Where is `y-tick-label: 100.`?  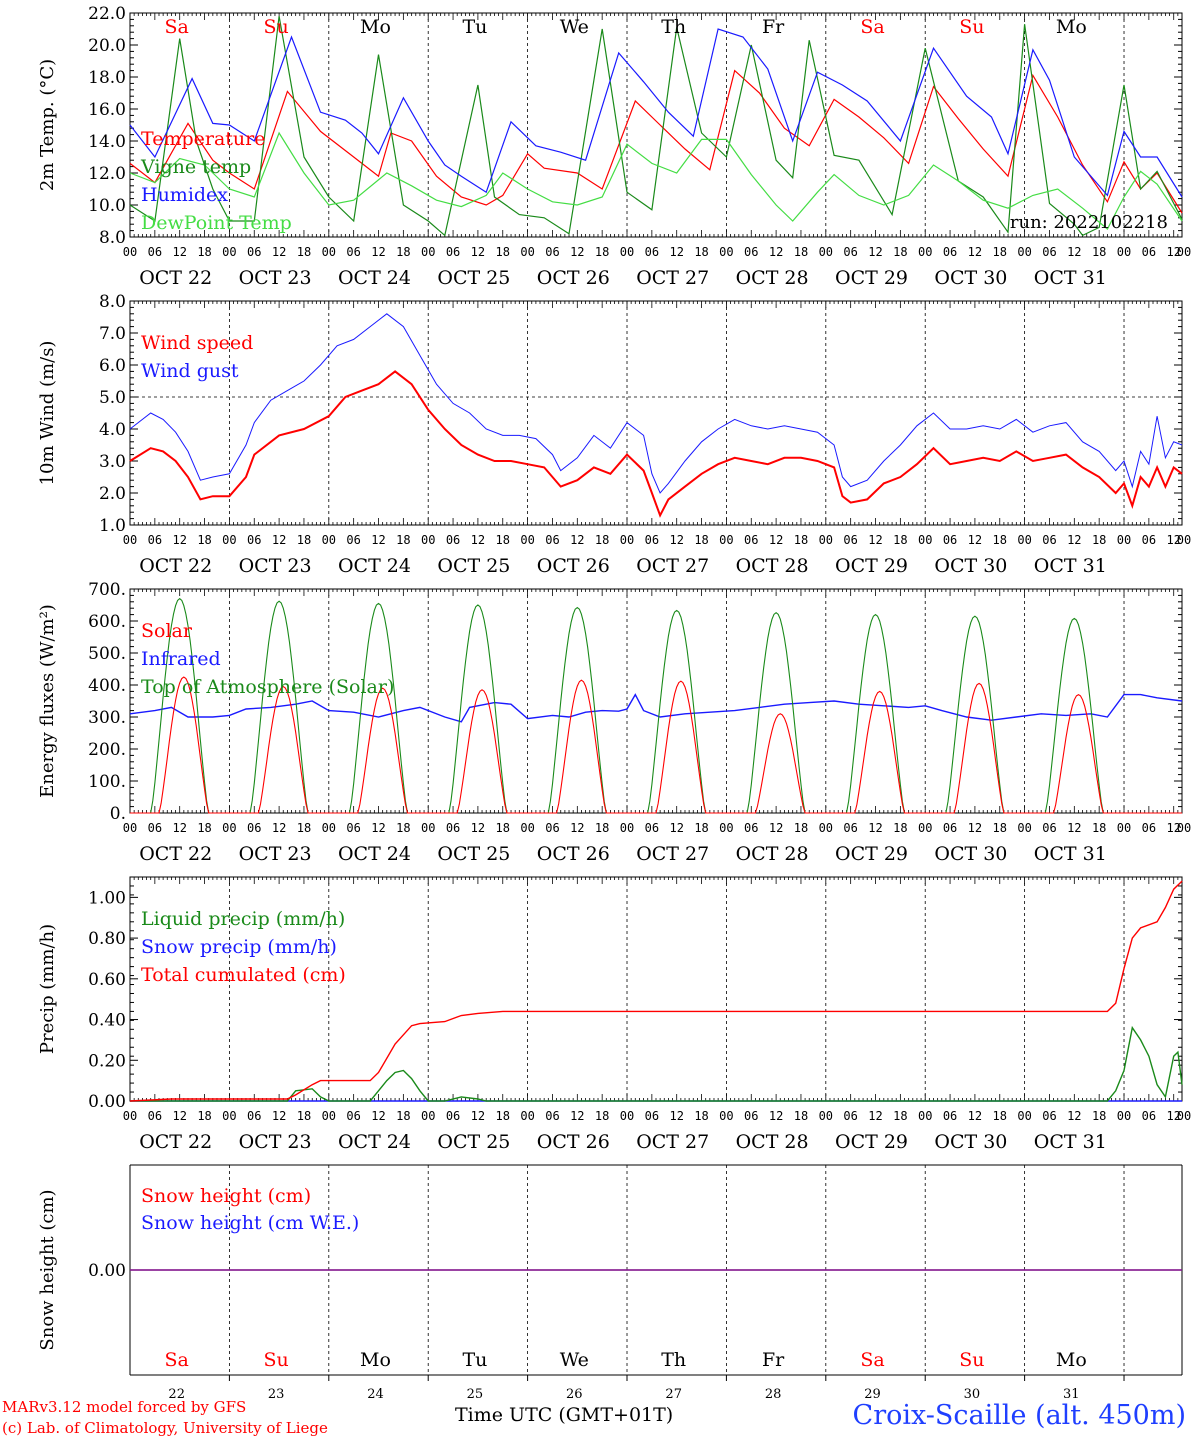 y-tick-label: 100. is located at coordinates (107, 782).